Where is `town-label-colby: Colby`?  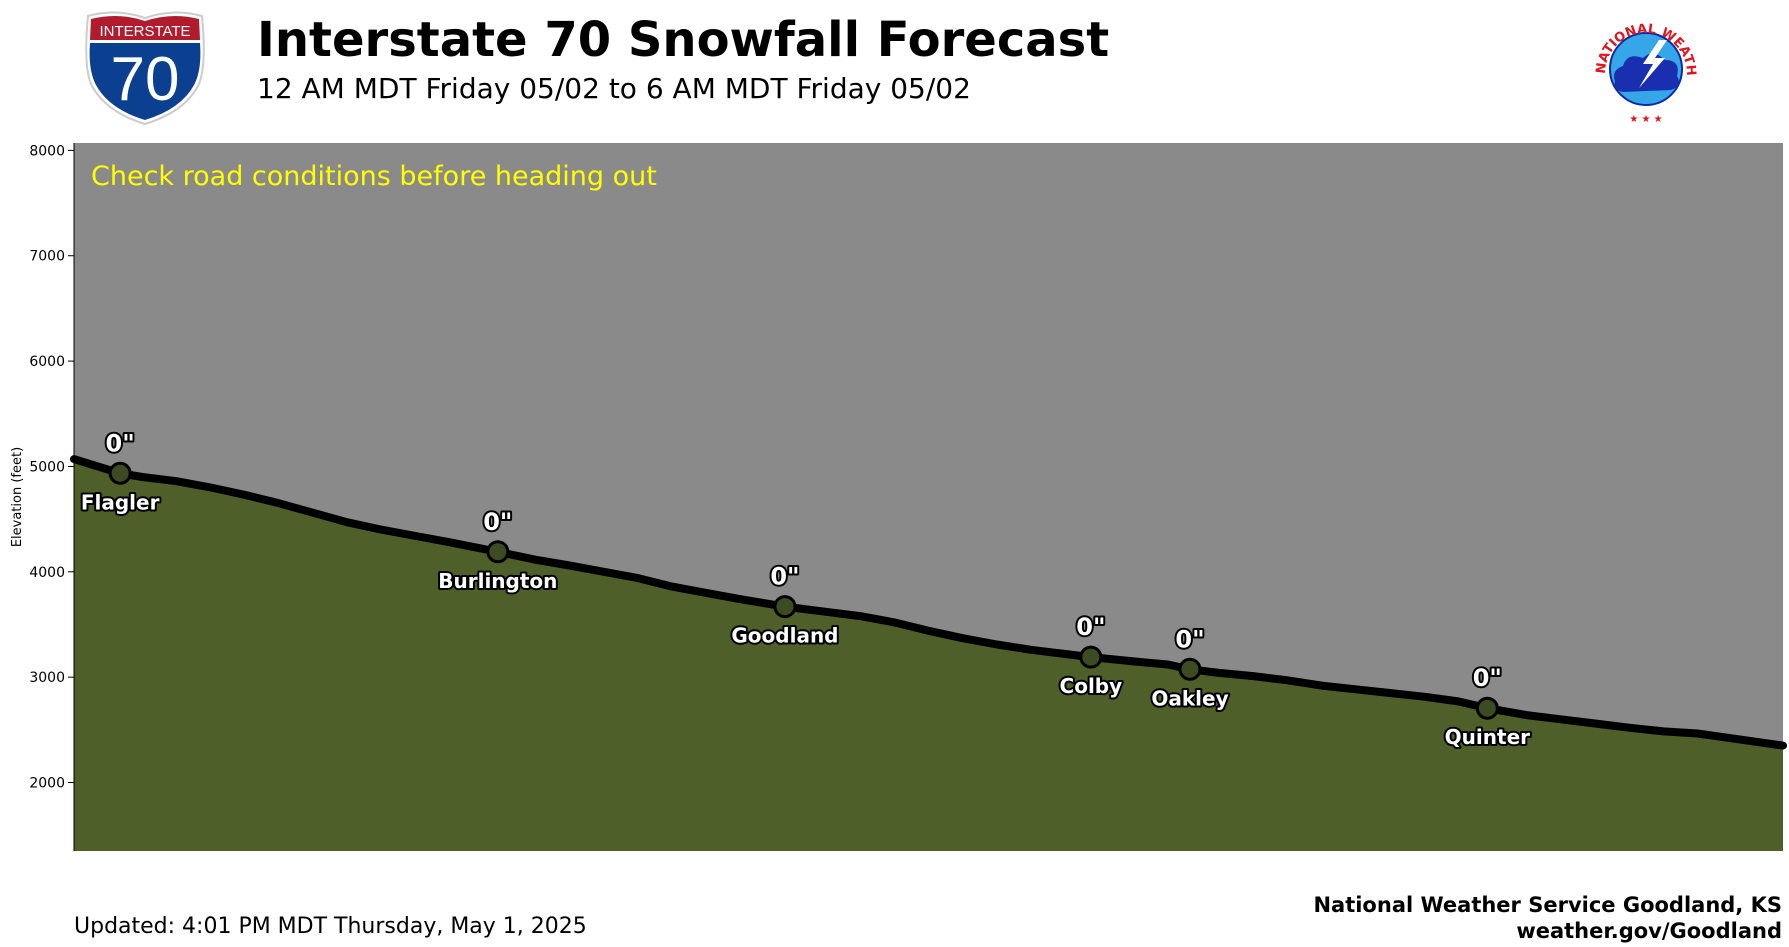
town-label-colby: Colby is located at coordinates (1091, 686).